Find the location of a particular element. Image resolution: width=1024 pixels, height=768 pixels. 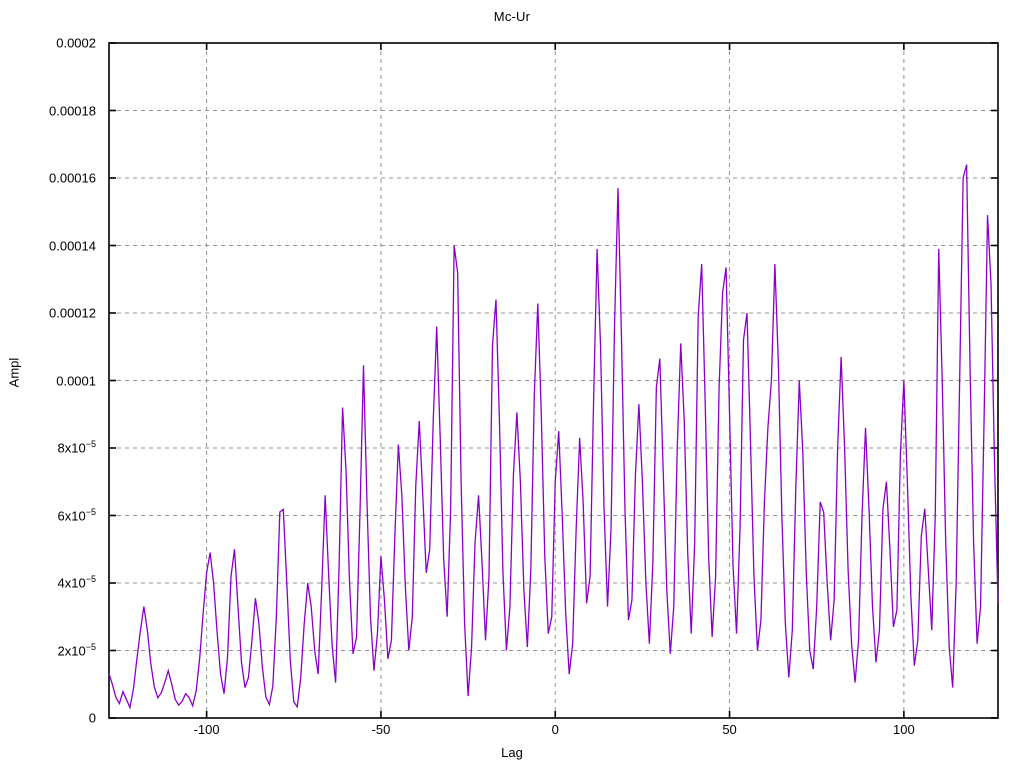

y-tick-text: 8x10⁻⁵ is located at coordinates (76, 447).